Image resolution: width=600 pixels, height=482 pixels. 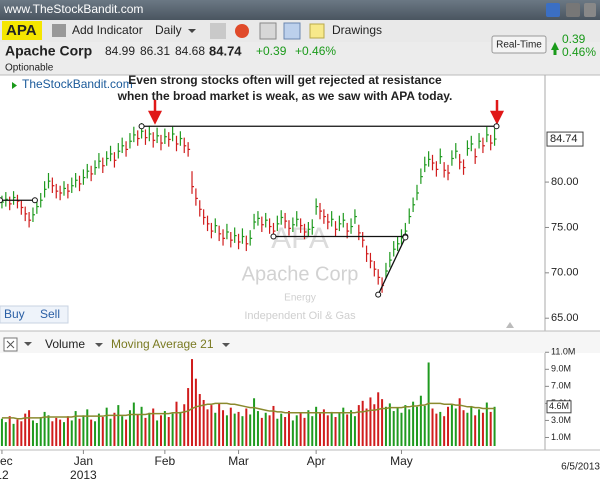 I want to click on drawings: Drawings, so click(x=357, y=30).